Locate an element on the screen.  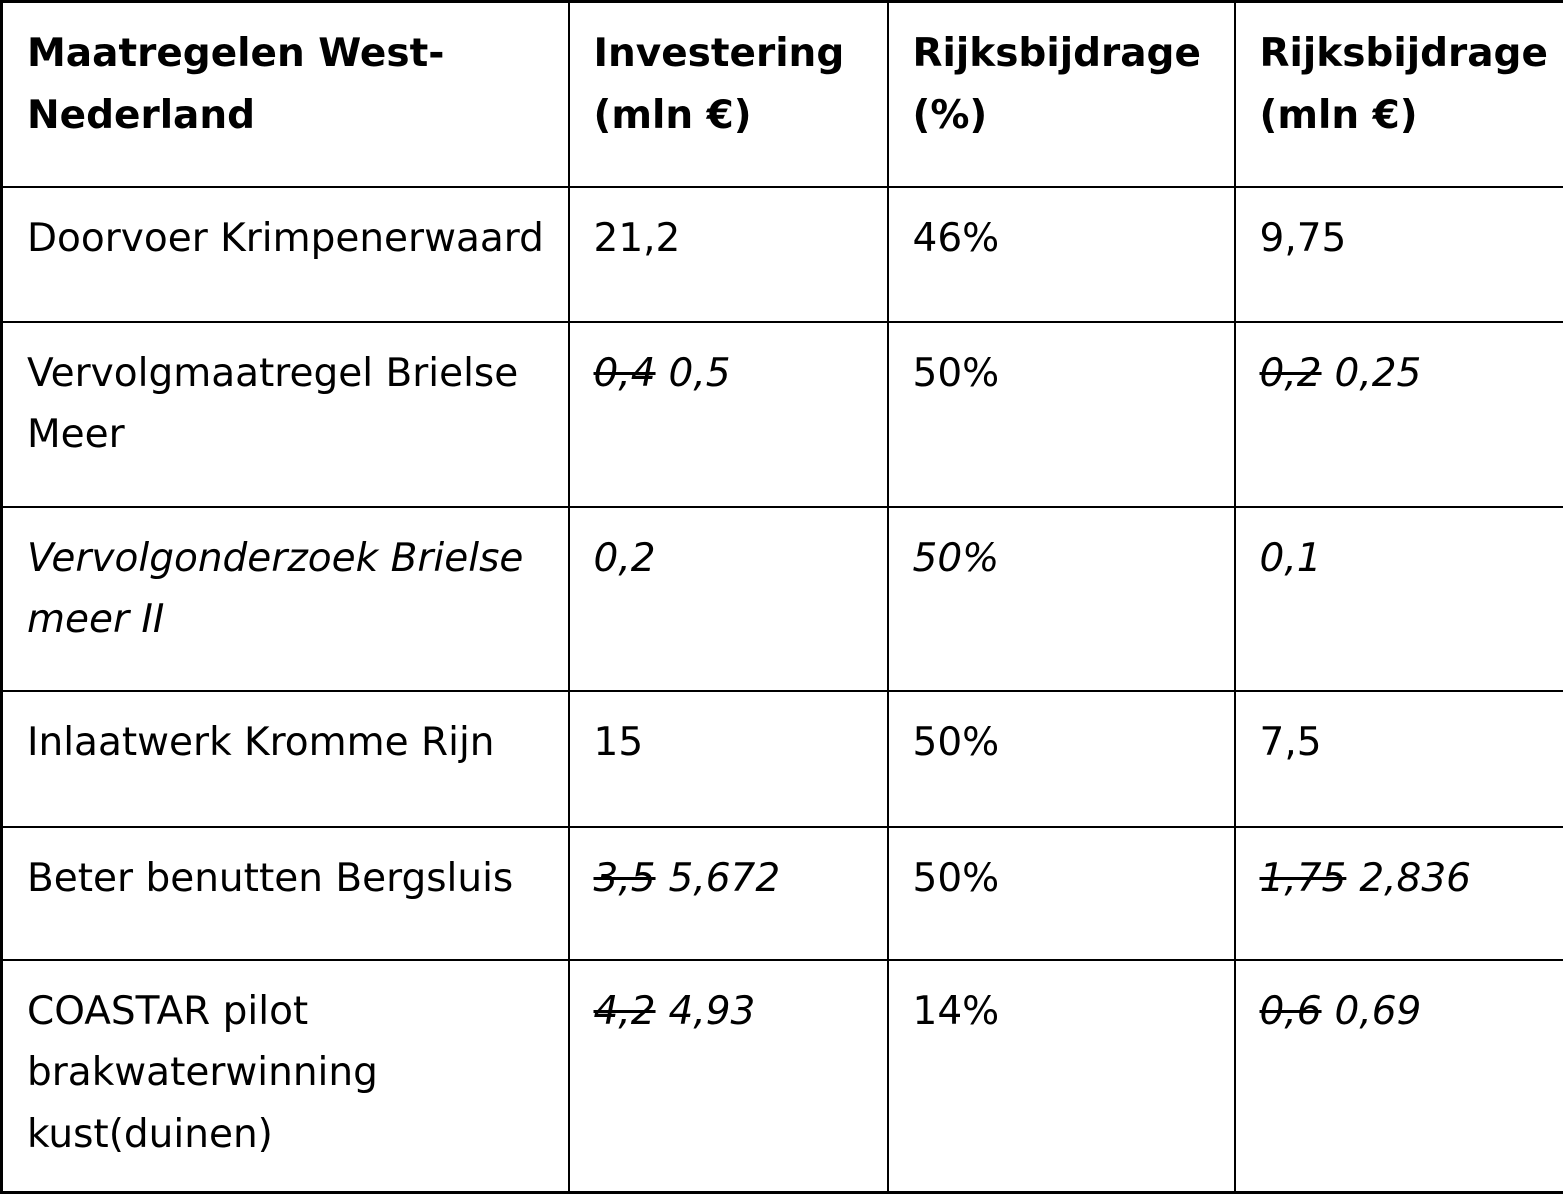
cell-rijksbijdrage-mln: 1,75 2,836 is located at coordinates (1399, 893).